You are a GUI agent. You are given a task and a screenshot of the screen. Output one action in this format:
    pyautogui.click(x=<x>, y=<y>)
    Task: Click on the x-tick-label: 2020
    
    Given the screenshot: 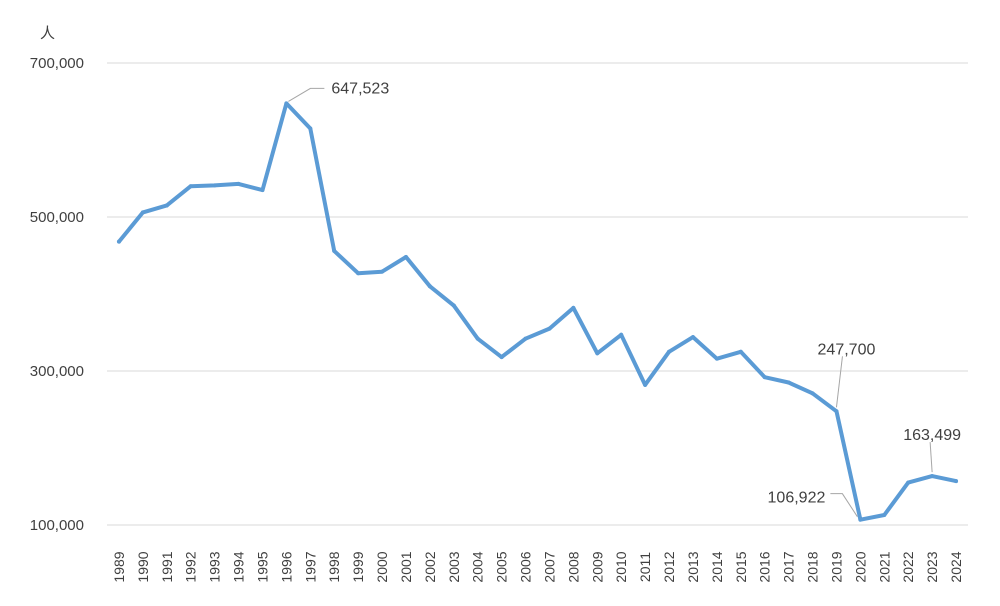 What is the action you would take?
    pyautogui.click(x=860, y=566)
    